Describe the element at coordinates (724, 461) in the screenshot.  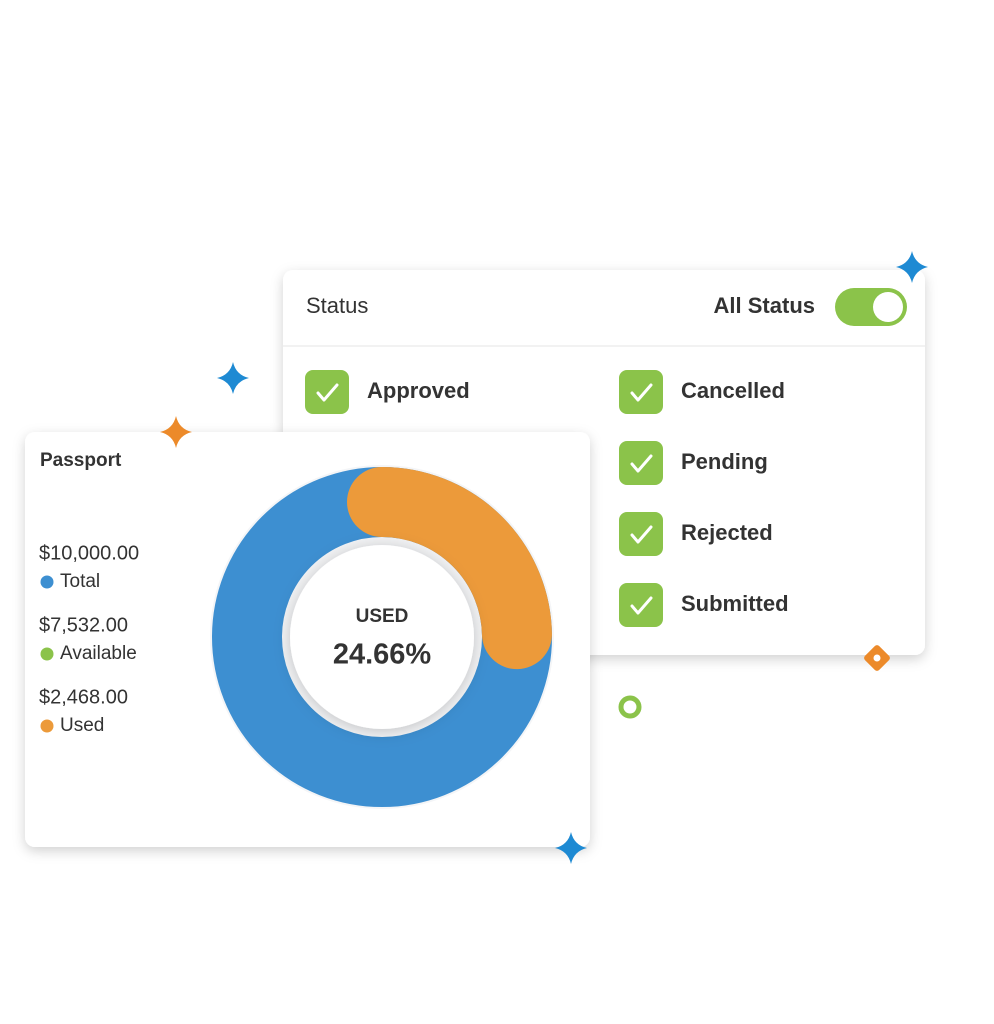
I see `checkbox-label: Pending` at that location.